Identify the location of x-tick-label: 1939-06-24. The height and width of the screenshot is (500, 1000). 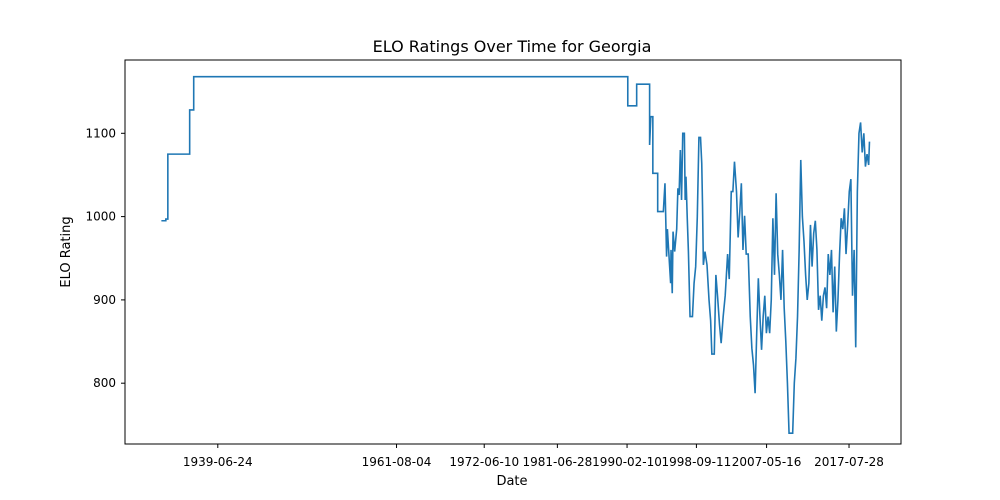
(218, 462).